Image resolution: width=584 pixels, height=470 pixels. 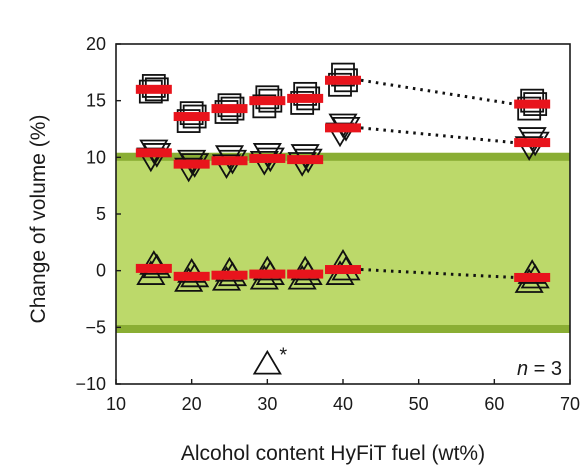 I want to click on sample-size-value: = 3, so click(x=545, y=369).